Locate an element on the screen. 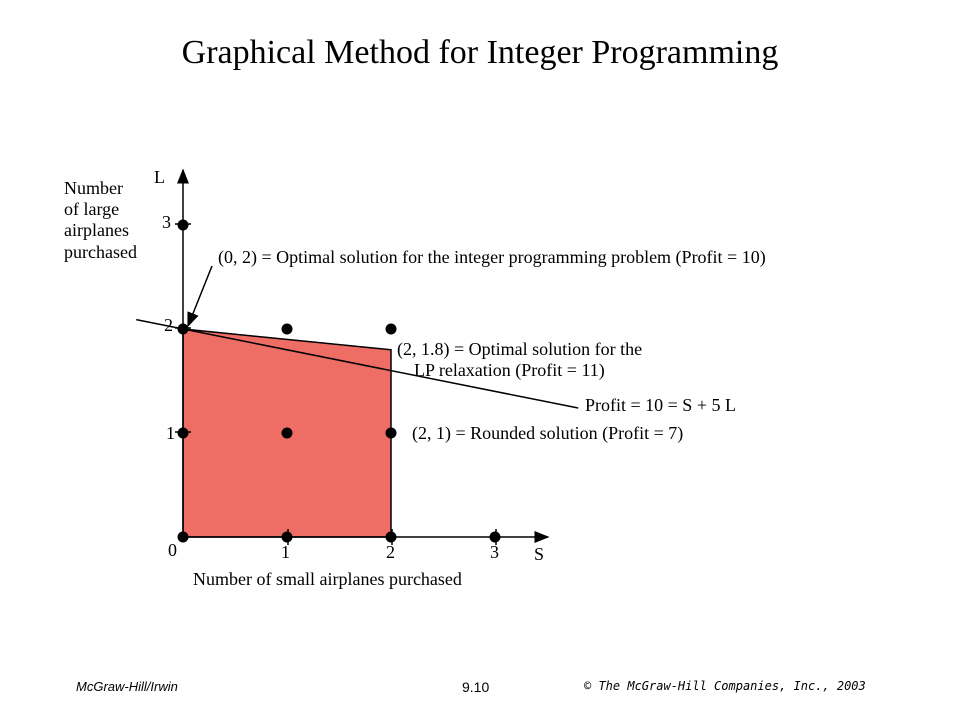 This screenshot has width=960, height=720. x-tick-label: 0 is located at coordinates (172, 550).